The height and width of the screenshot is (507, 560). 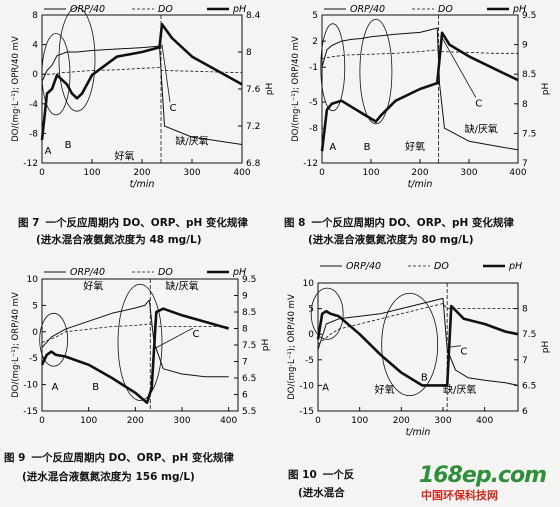 What do you see at coordinates (315, 42) in the screenshot?
I see `y-left-tick-label: 2` at bounding box center [315, 42].